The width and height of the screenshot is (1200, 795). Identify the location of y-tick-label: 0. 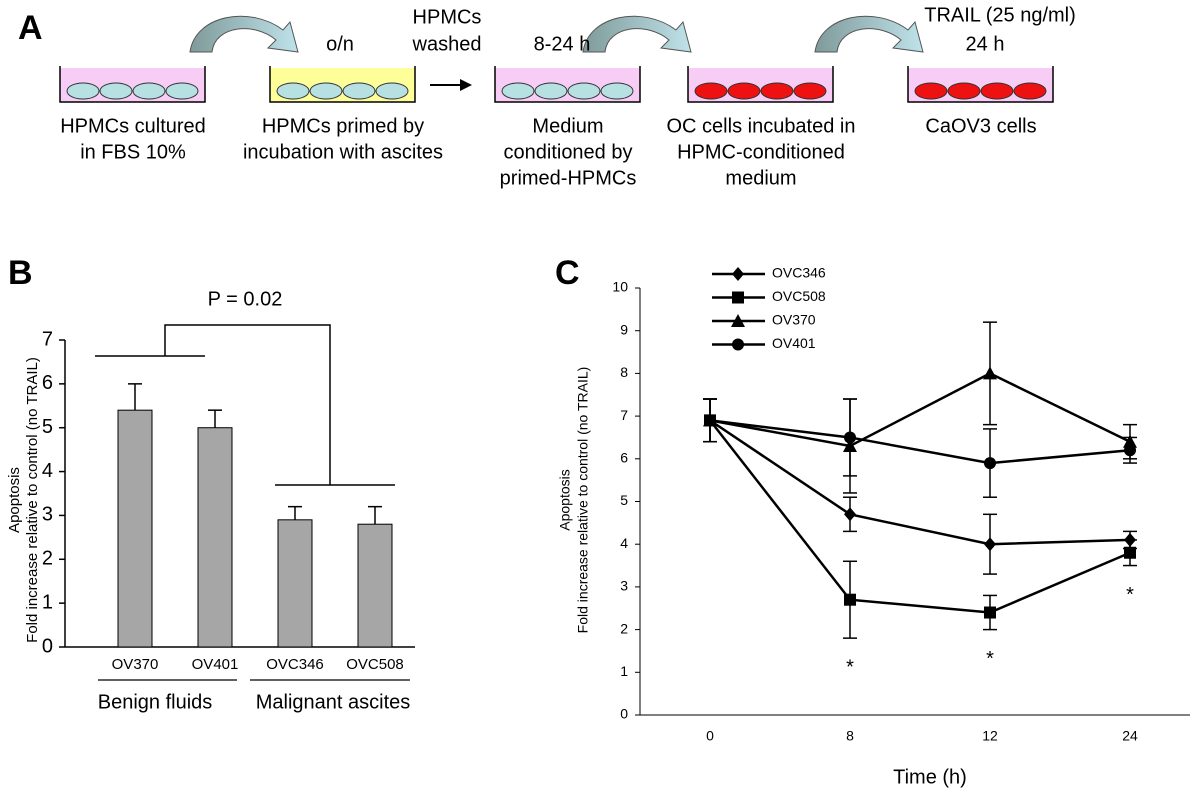
(624, 714).